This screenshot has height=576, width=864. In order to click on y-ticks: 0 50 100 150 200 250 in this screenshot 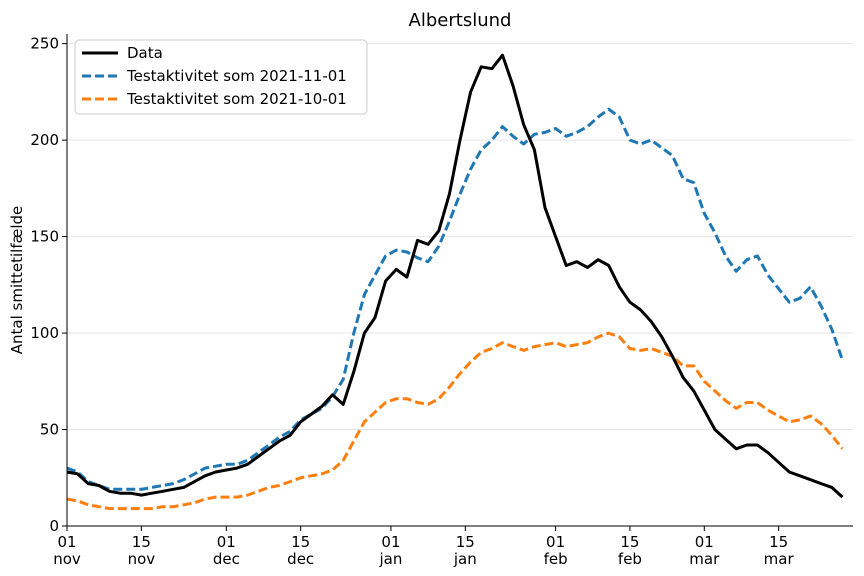, I will do `click(48, 285)`.